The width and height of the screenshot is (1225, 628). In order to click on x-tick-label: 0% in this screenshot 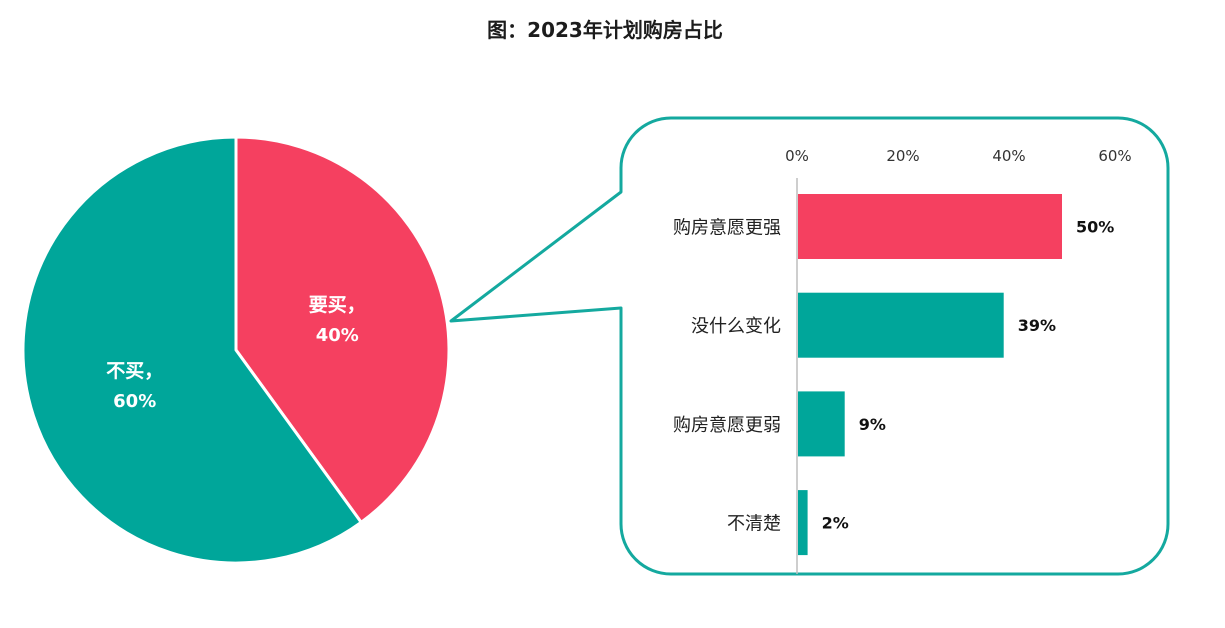, I will do `click(797, 156)`.